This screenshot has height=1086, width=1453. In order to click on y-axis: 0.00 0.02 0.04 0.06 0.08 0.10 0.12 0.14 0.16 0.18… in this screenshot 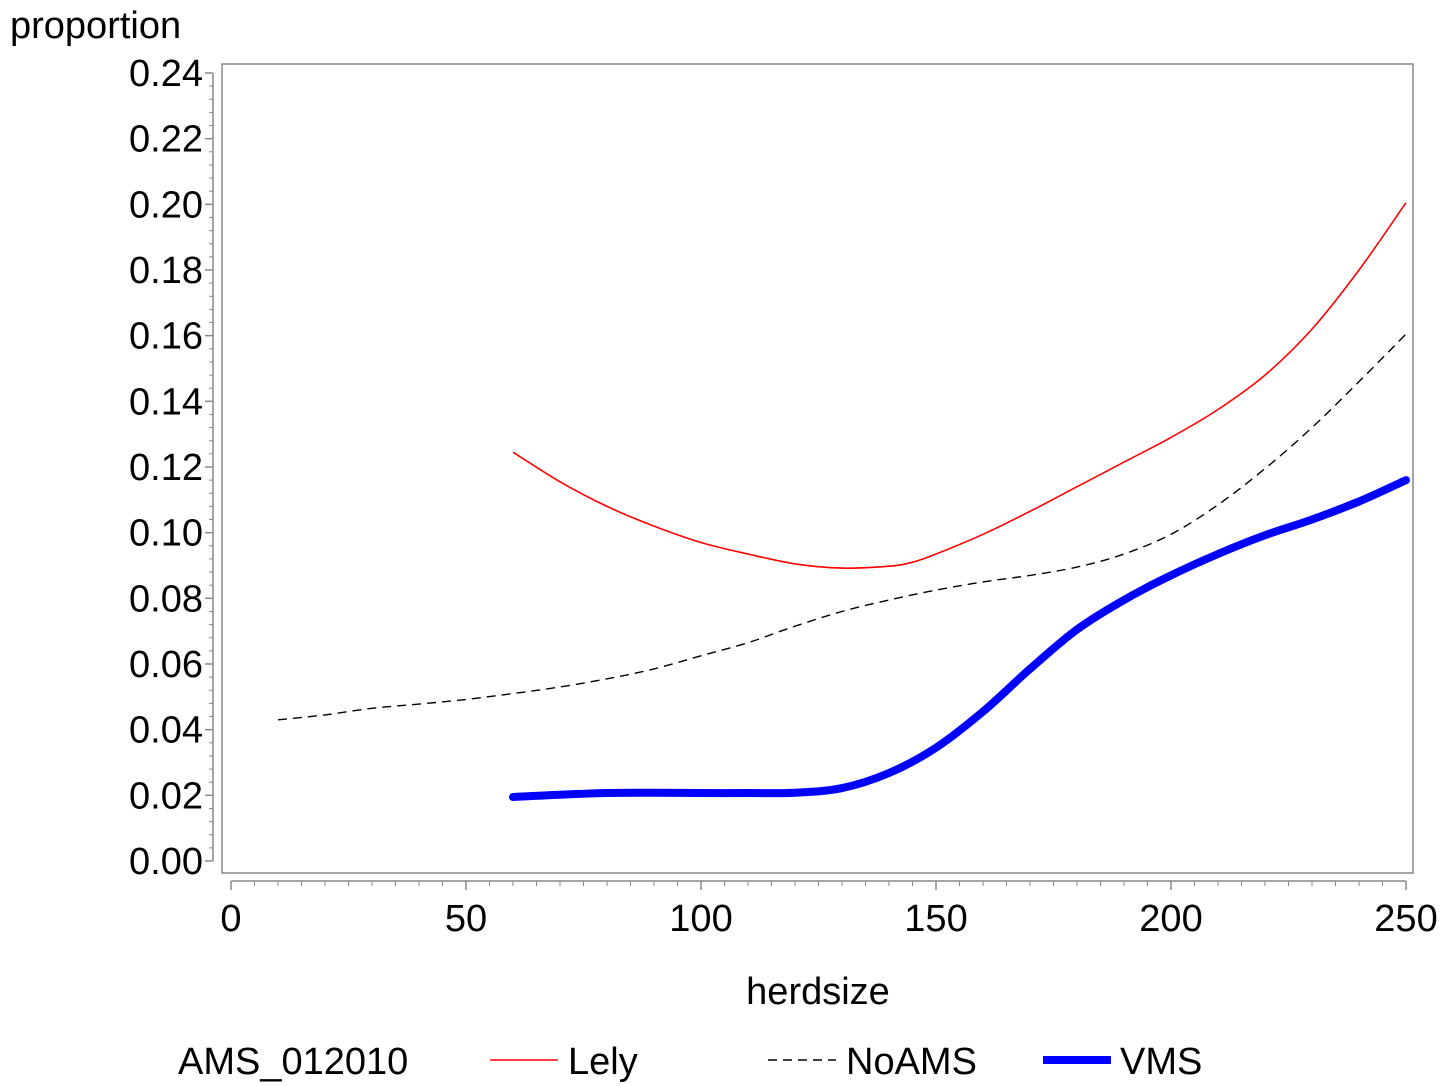, I will do `click(171, 468)`.